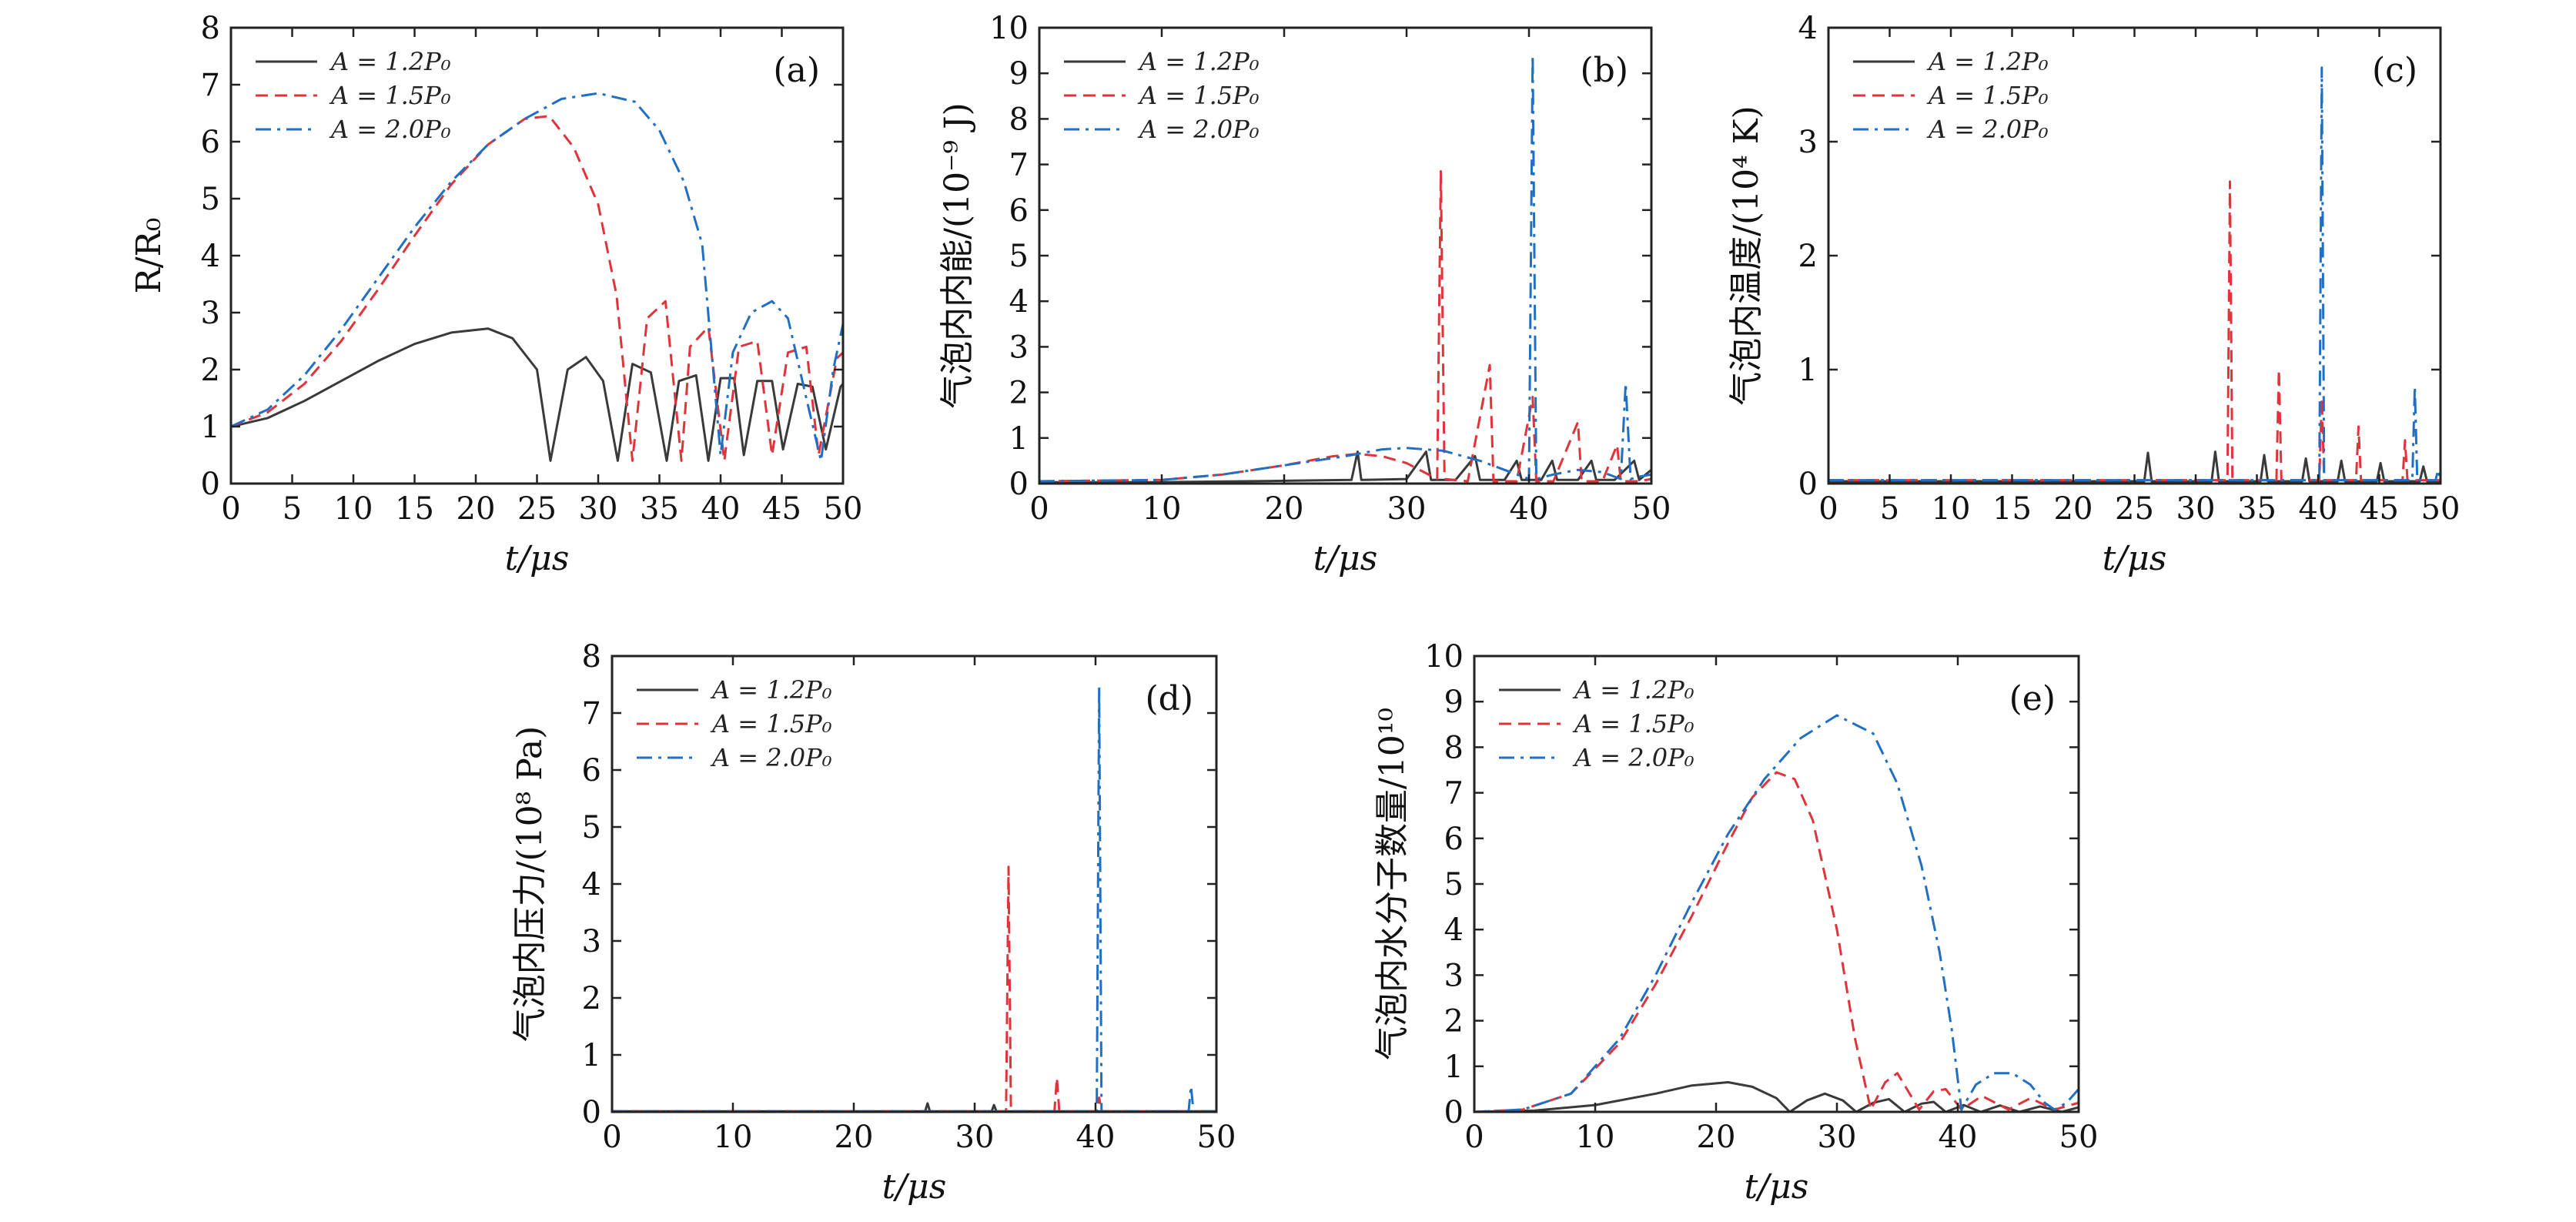  Describe the element at coordinates (2379, 509) in the screenshot. I see `x-tick-label: 45` at that location.